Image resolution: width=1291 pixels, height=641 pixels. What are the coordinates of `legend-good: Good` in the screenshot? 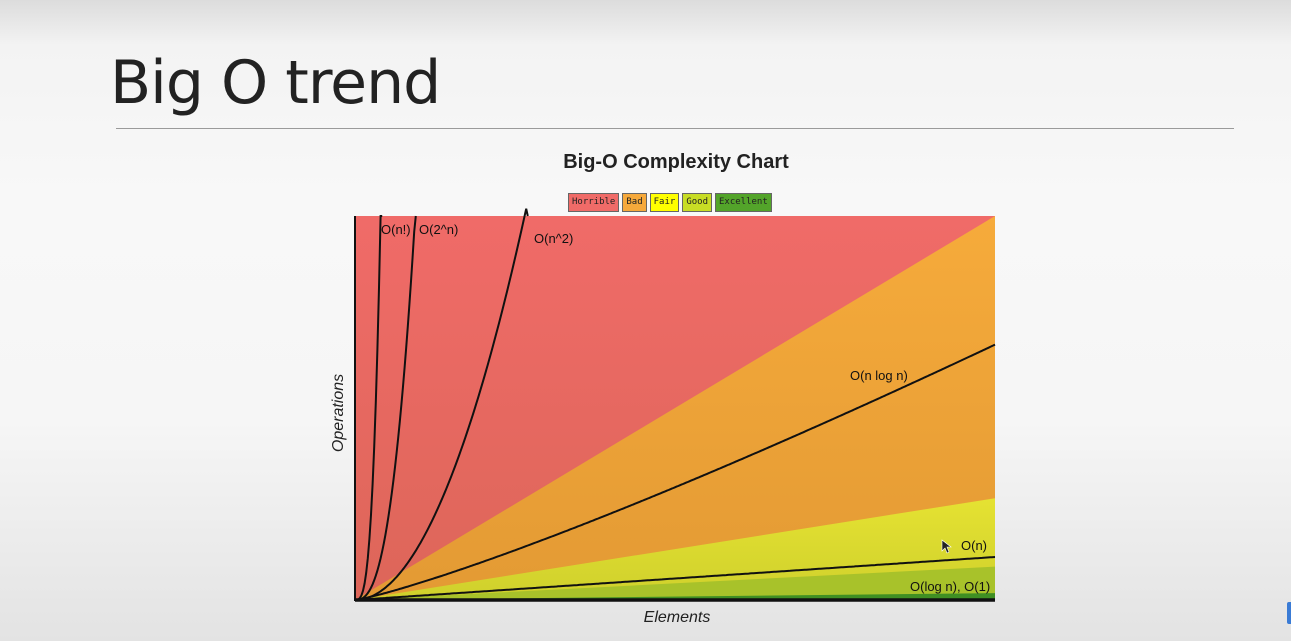 It's located at (697, 202).